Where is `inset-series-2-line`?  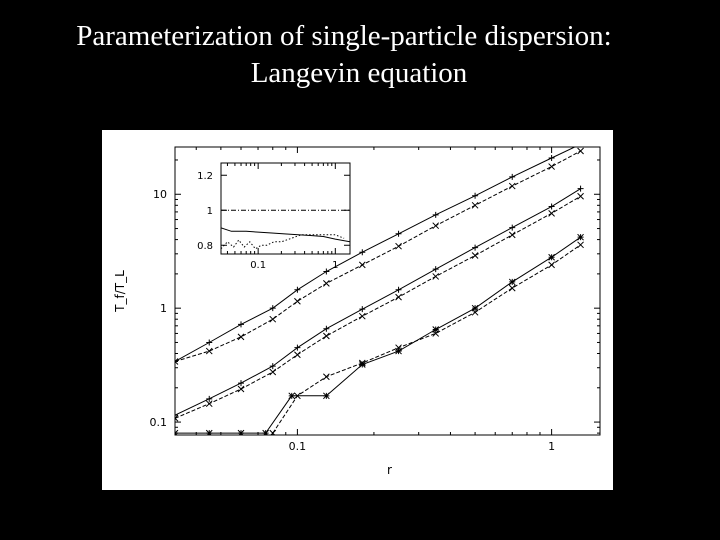
inset-series-2-line is located at coordinates (285, 235).